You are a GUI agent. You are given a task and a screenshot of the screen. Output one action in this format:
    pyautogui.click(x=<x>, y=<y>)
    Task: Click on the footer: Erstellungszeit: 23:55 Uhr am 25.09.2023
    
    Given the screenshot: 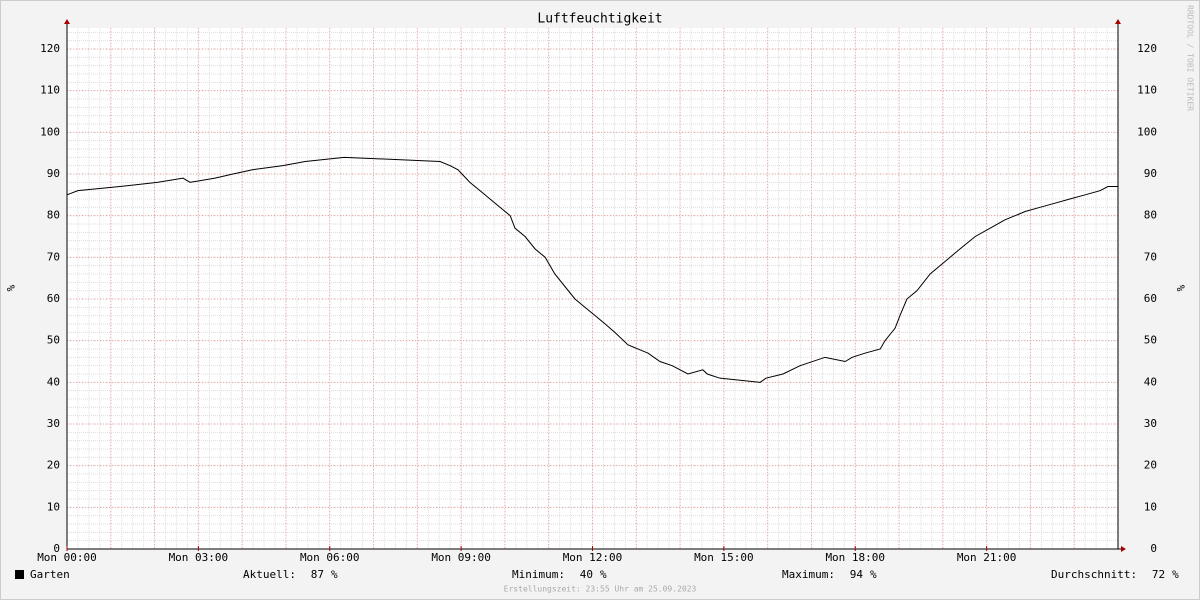 What is the action you would take?
    pyautogui.click(x=600, y=589)
    